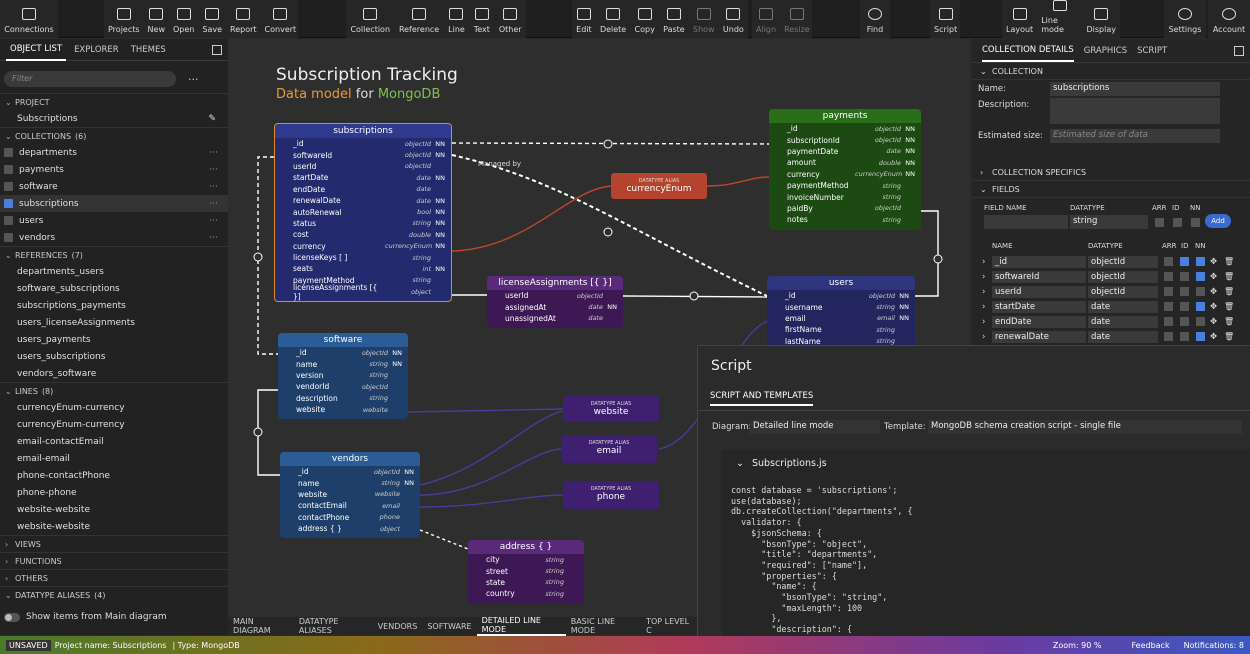  I want to click on collection-item: users ···, so click(114, 220).